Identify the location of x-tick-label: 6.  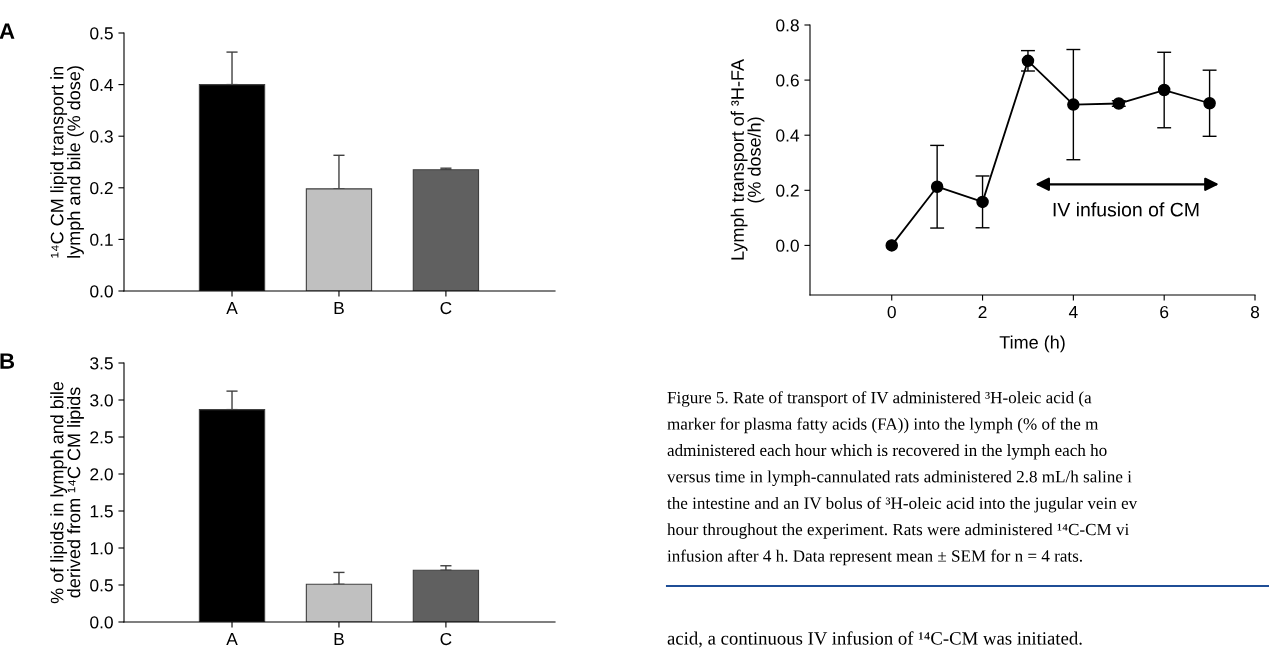
(1164, 312).